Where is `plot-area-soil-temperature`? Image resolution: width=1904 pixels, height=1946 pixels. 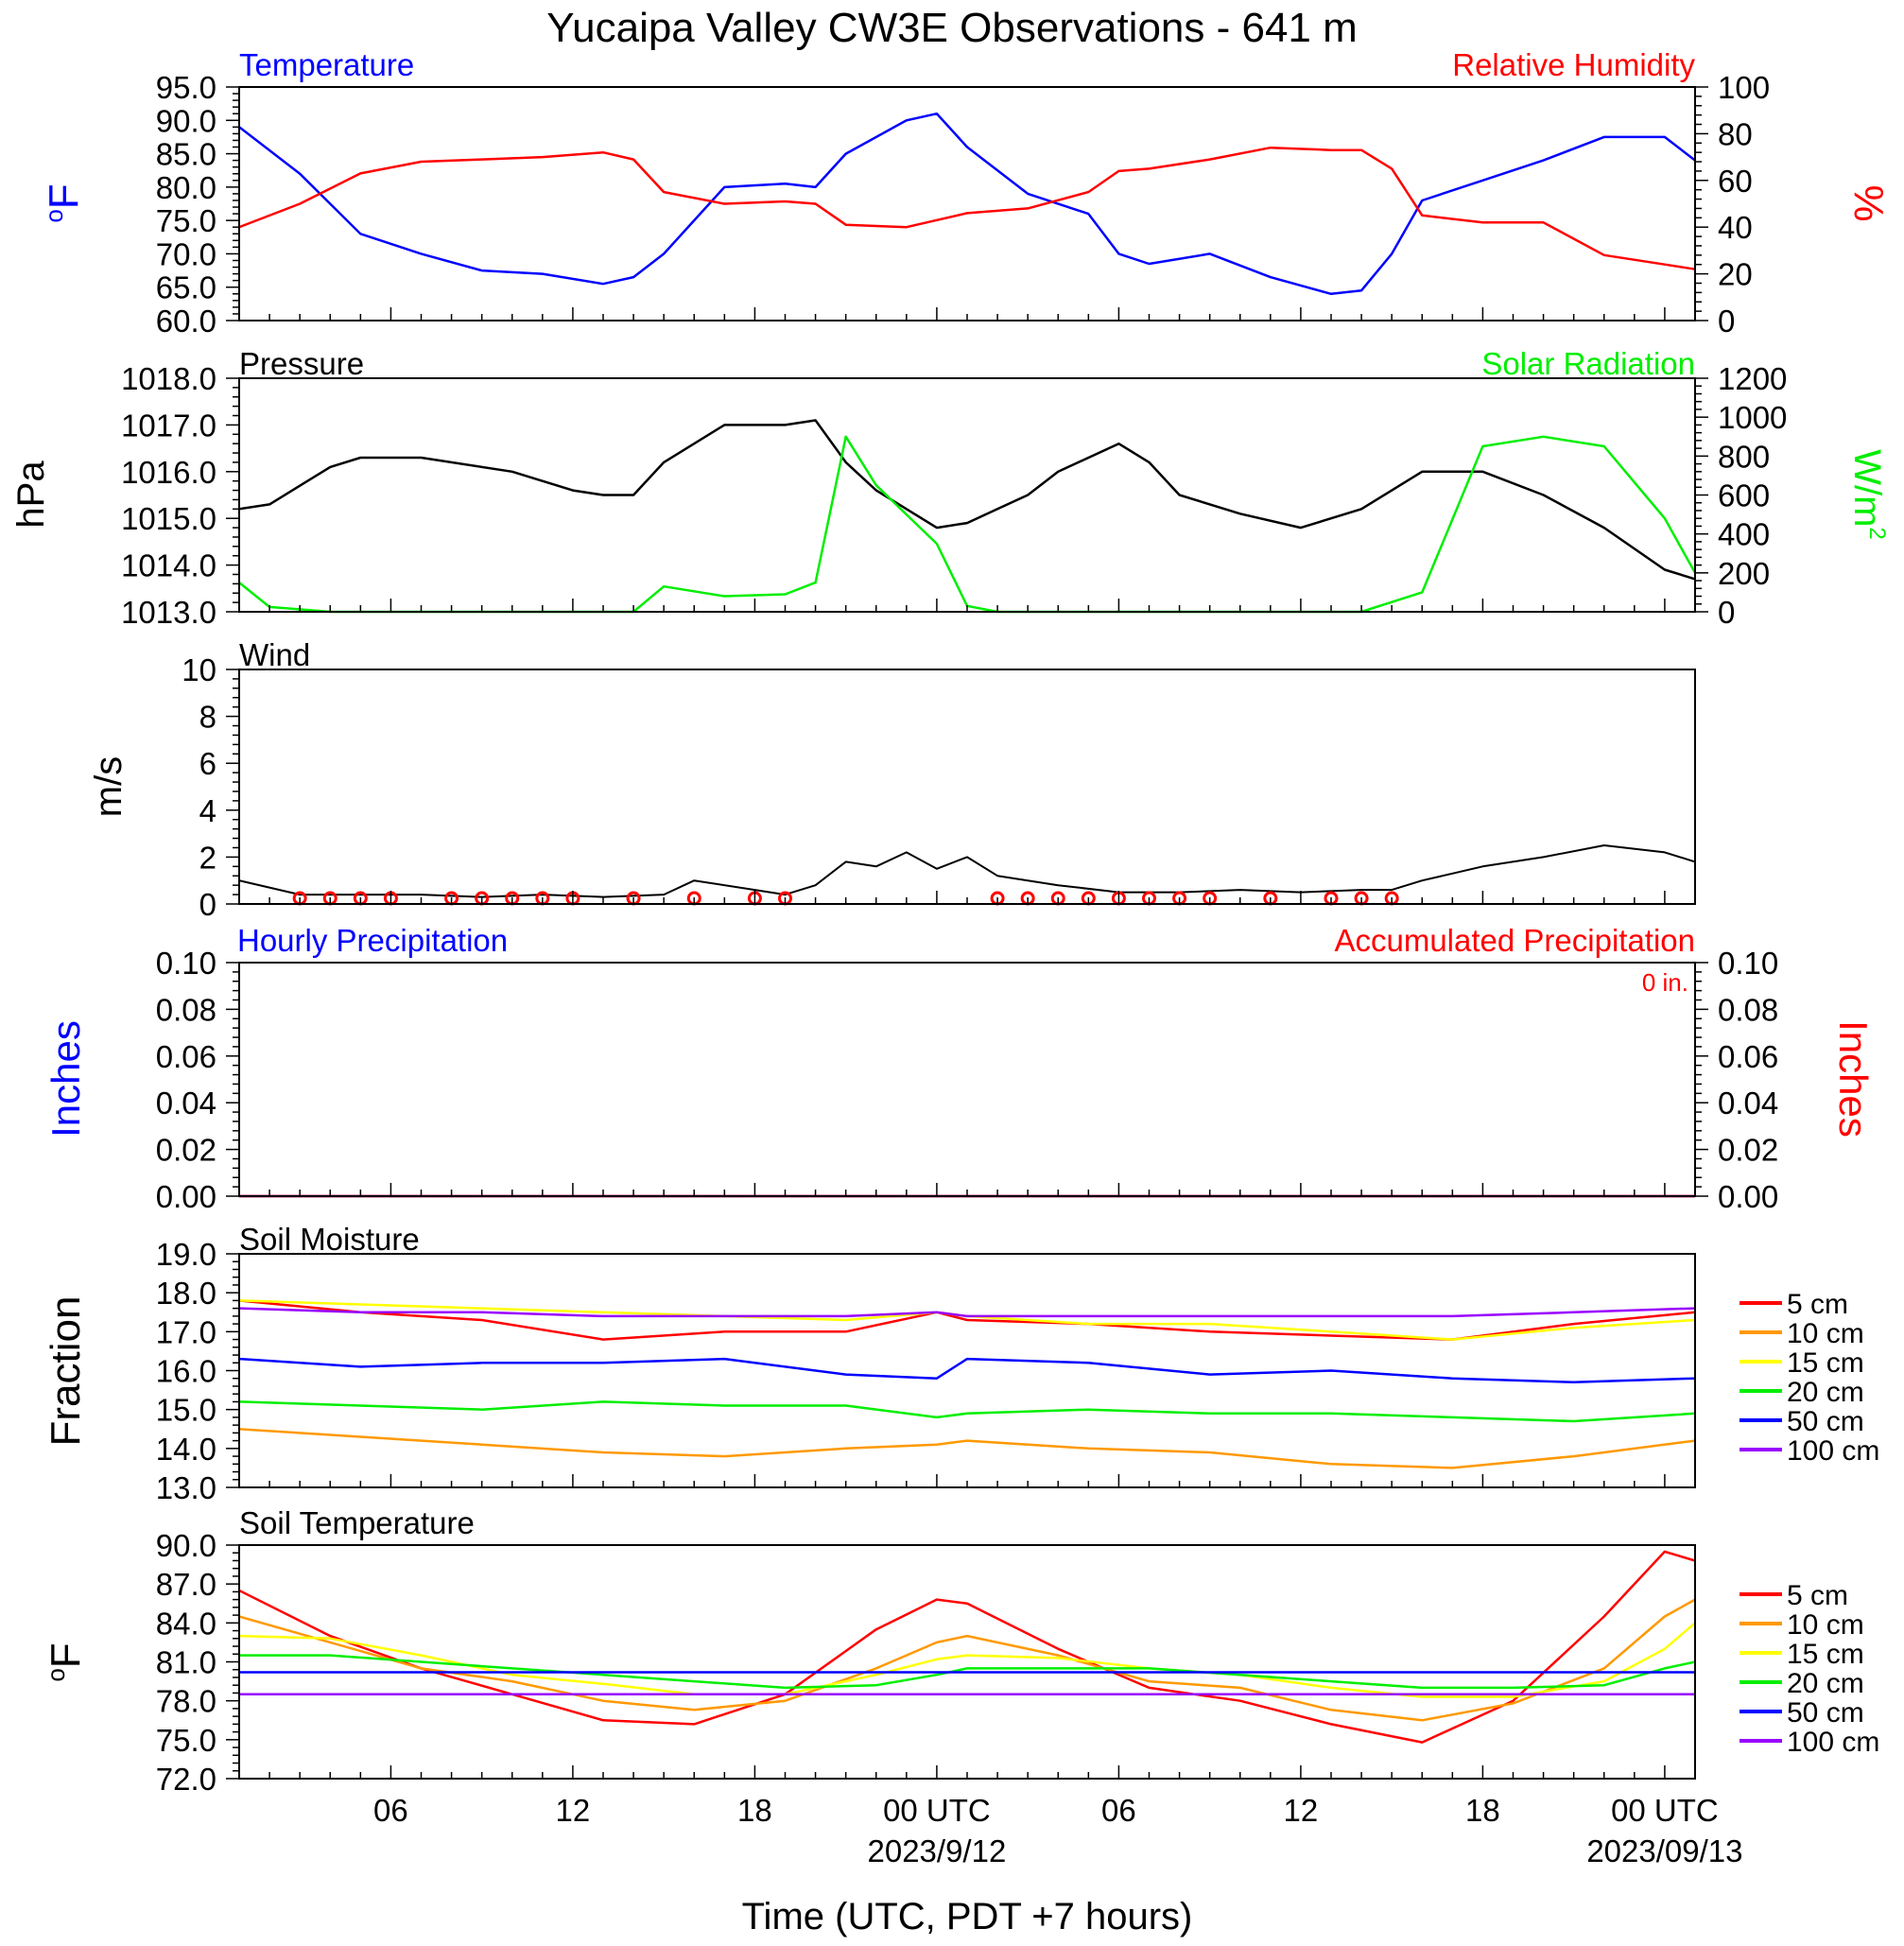
plot-area-soil-temperature is located at coordinates (967, 1647).